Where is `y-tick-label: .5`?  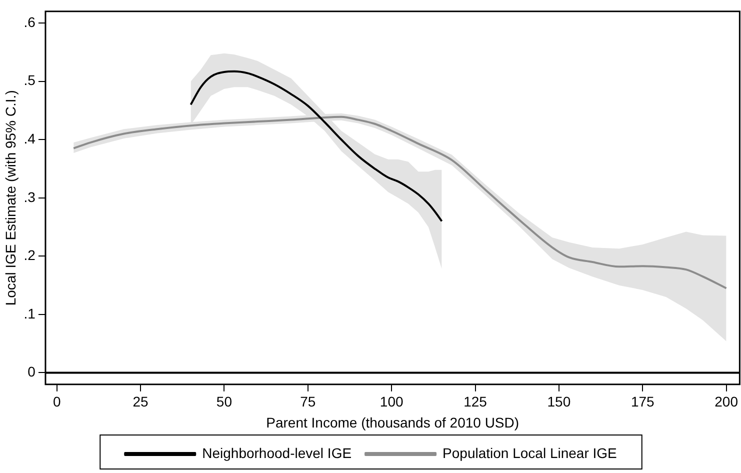 y-tick-label: .5 is located at coordinates (30, 80).